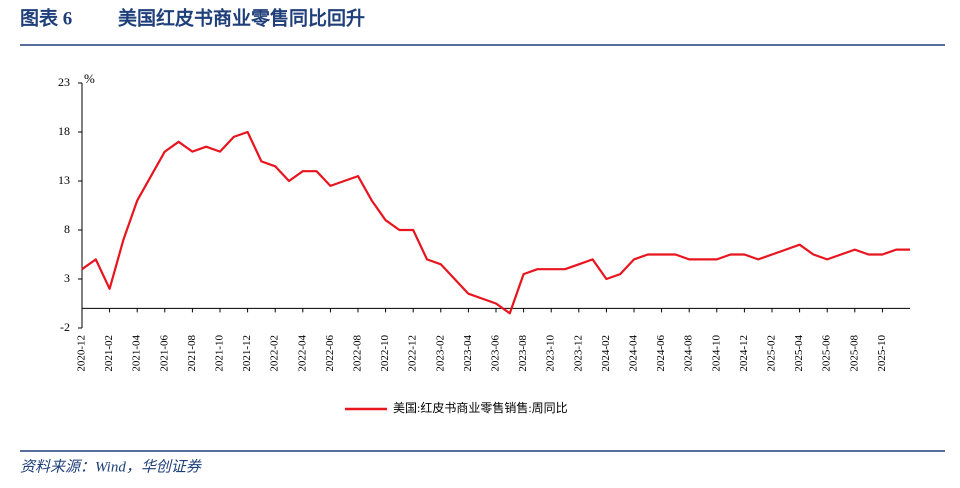 The width and height of the screenshot is (960, 488). What do you see at coordinates (64, 131) in the screenshot?
I see `y-tick-label: 18` at bounding box center [64, 131].